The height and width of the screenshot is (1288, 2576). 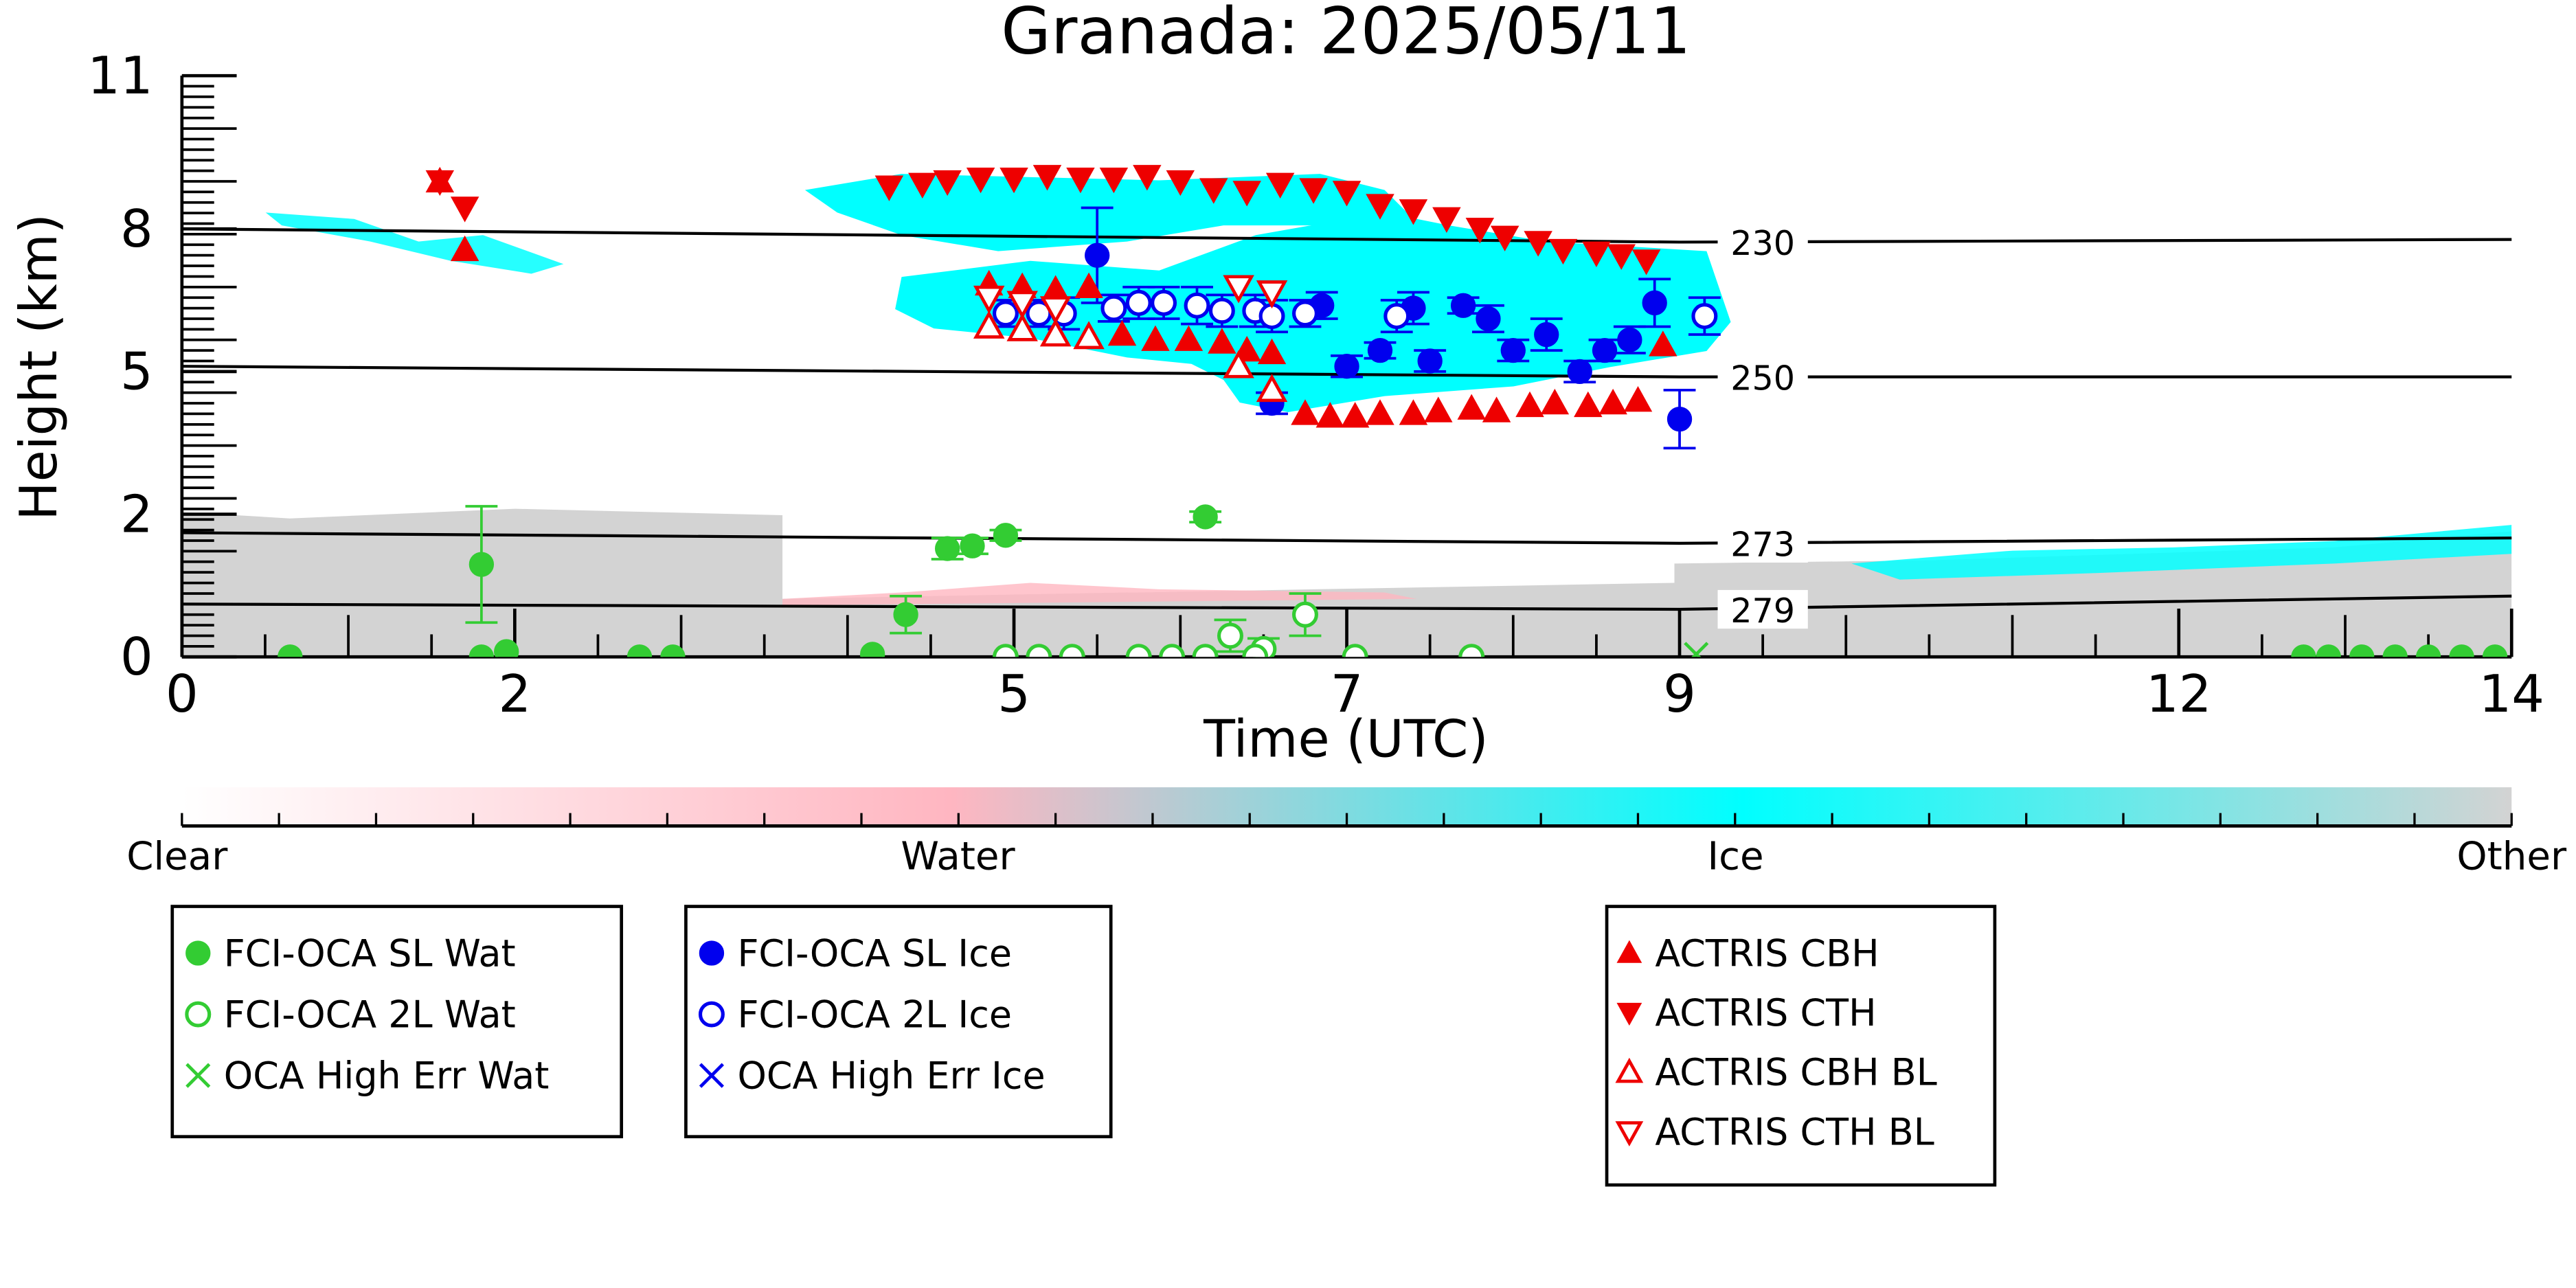 I want to click on x-tick-label: 12, so click(x=2178, y=694).